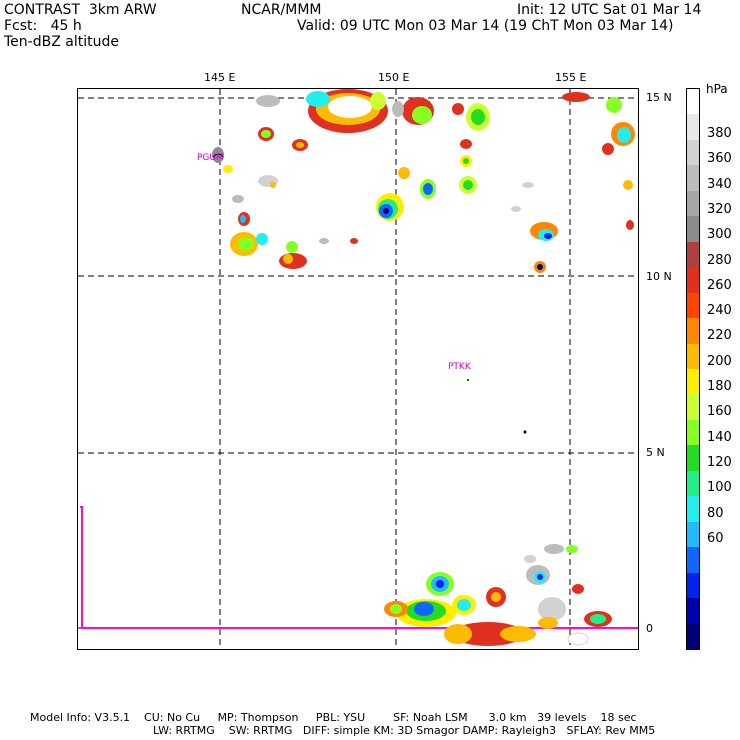 Image resolution: width=740 pixels, height=740 pixels. Describe the element at coordinates (220, 77) in the screenshot. I see `lon-label-145: 145 E` at that location.